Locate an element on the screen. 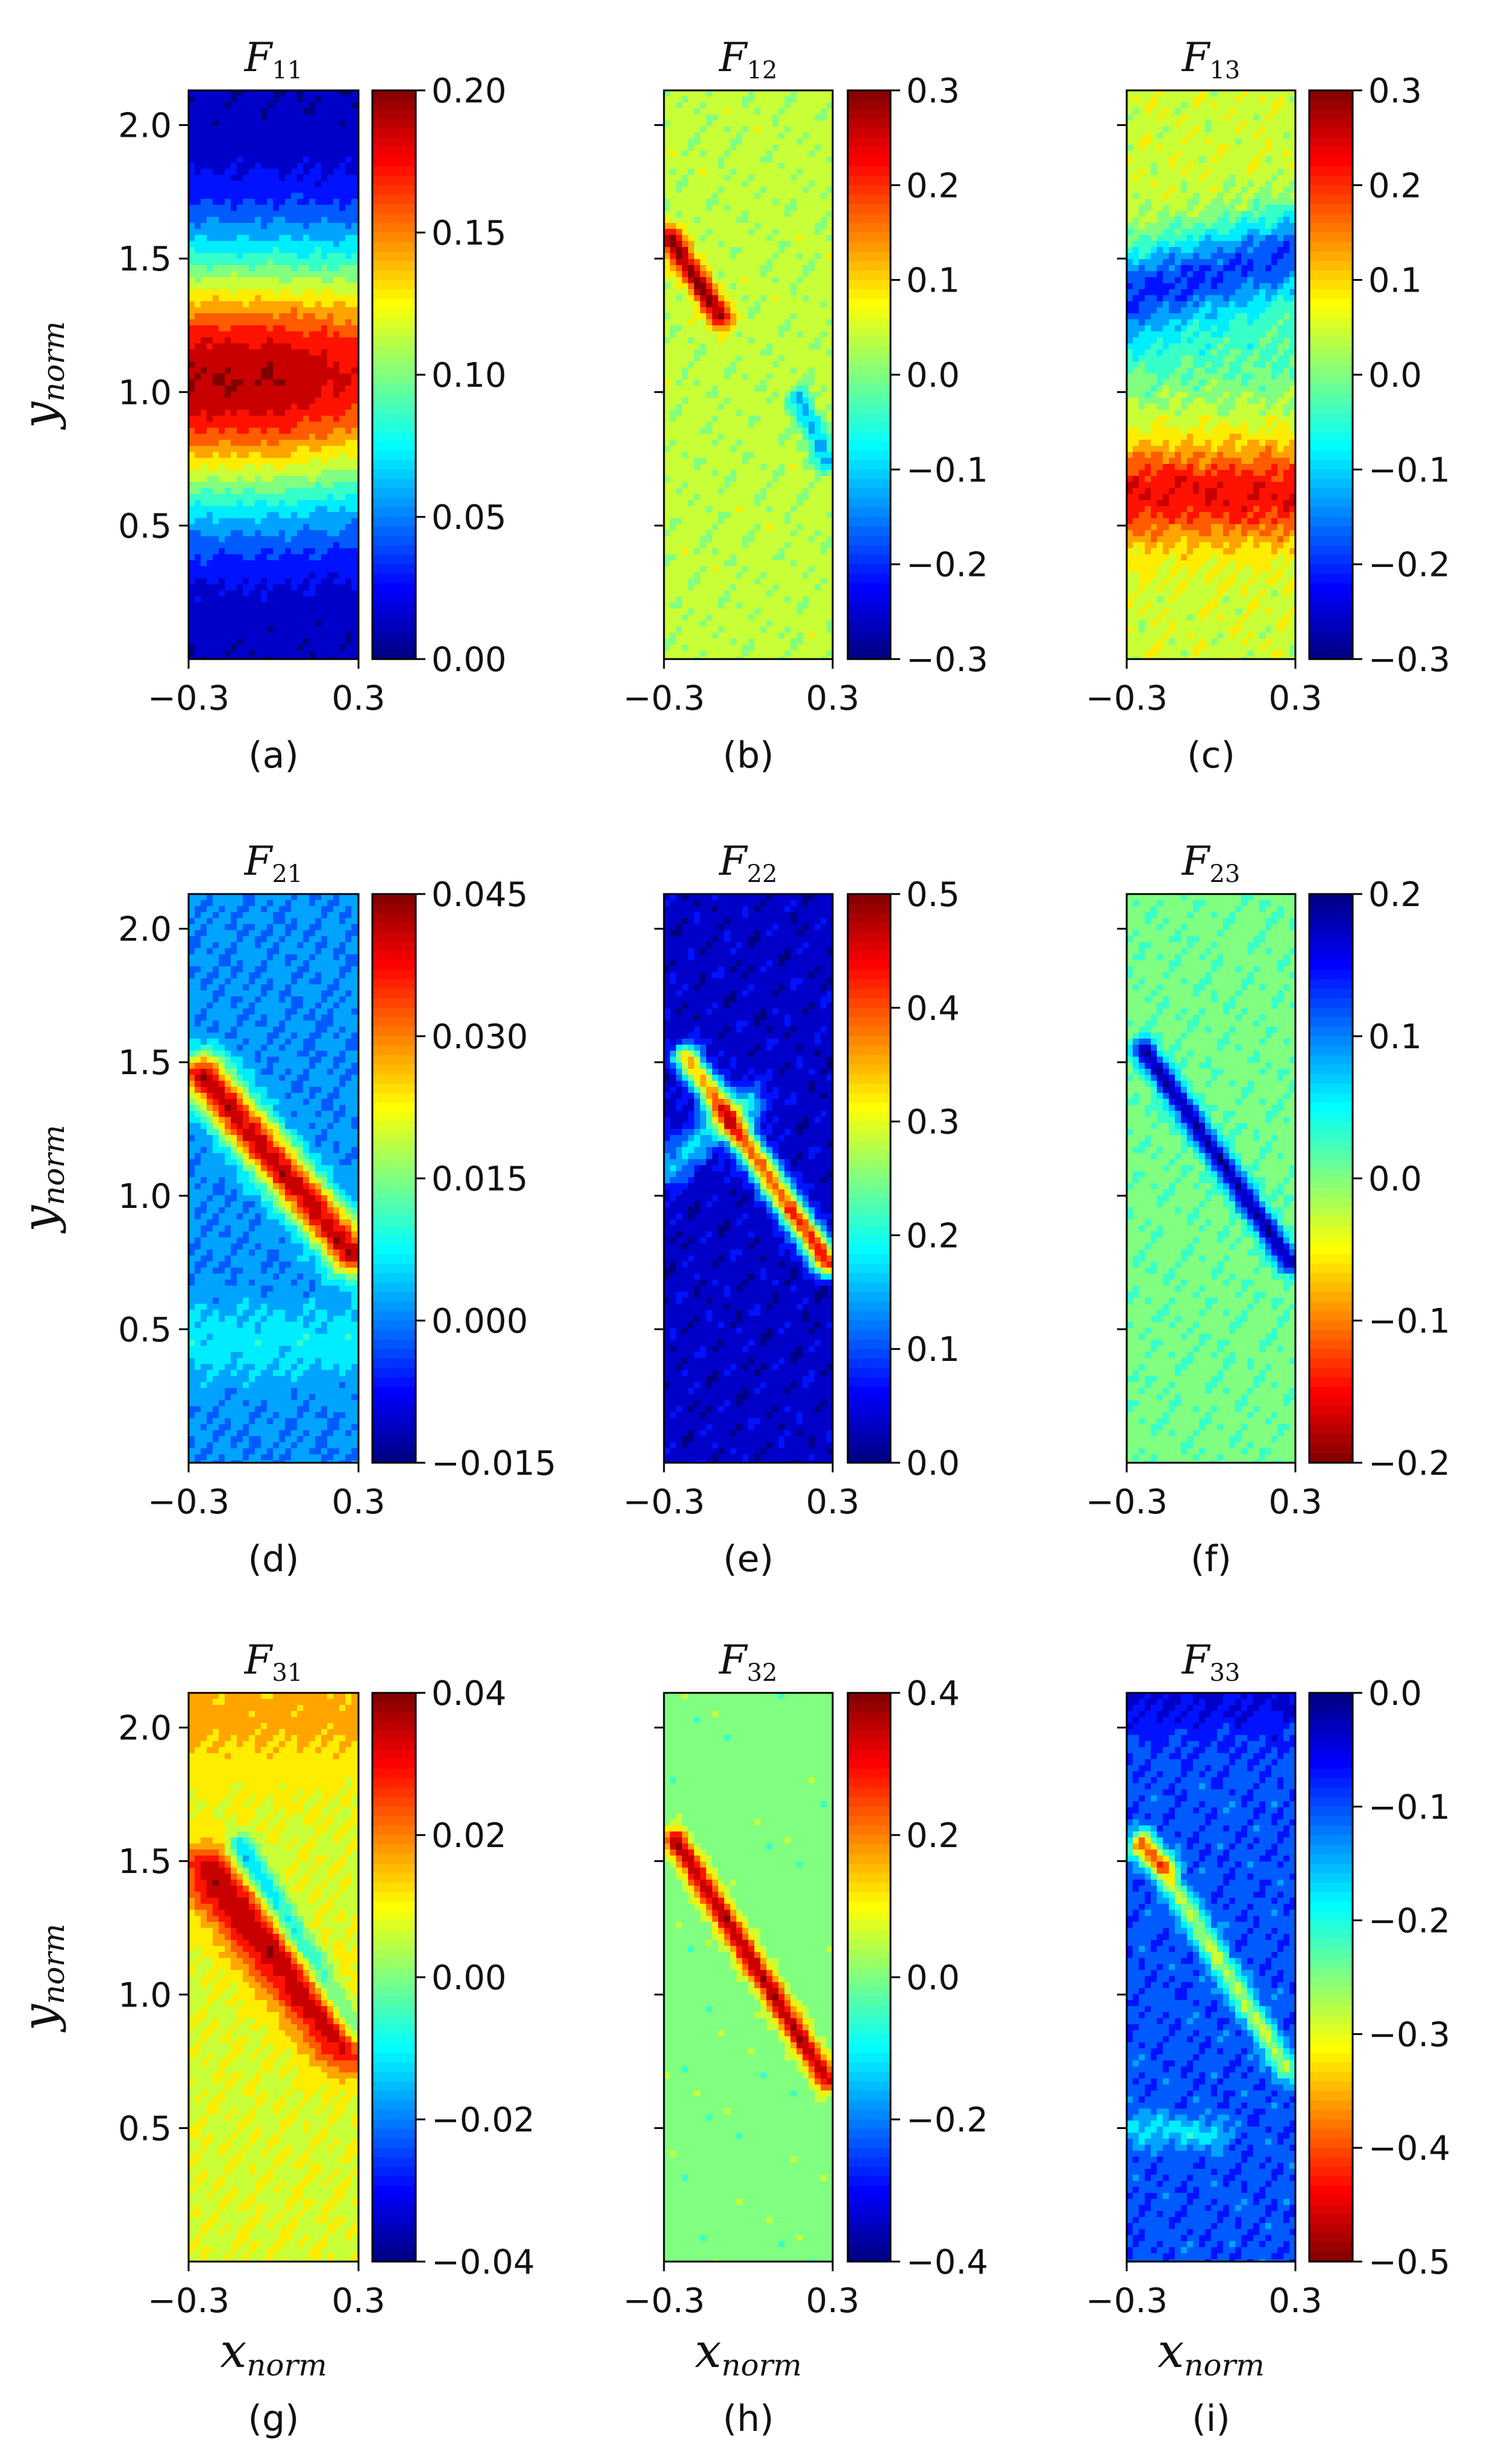 The width and height of the screenshot is (1487, 2464). colorbar-tick-label: 0.20 is located at coordinates (469, 91).